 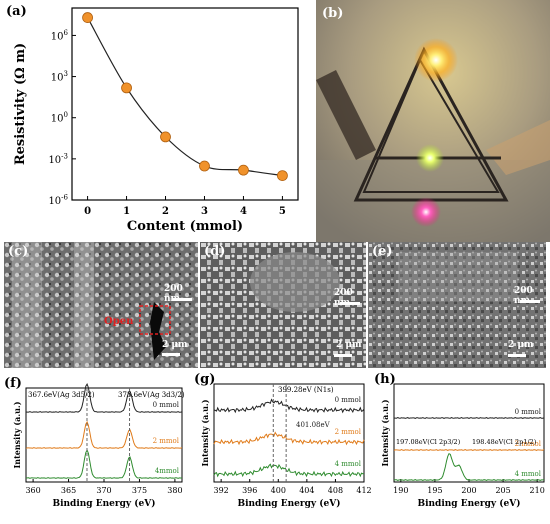 What do you see at coordinates (32, 490) in the screenshot?
I see `x-tick-label: 360` at bounding box center [32, 490].